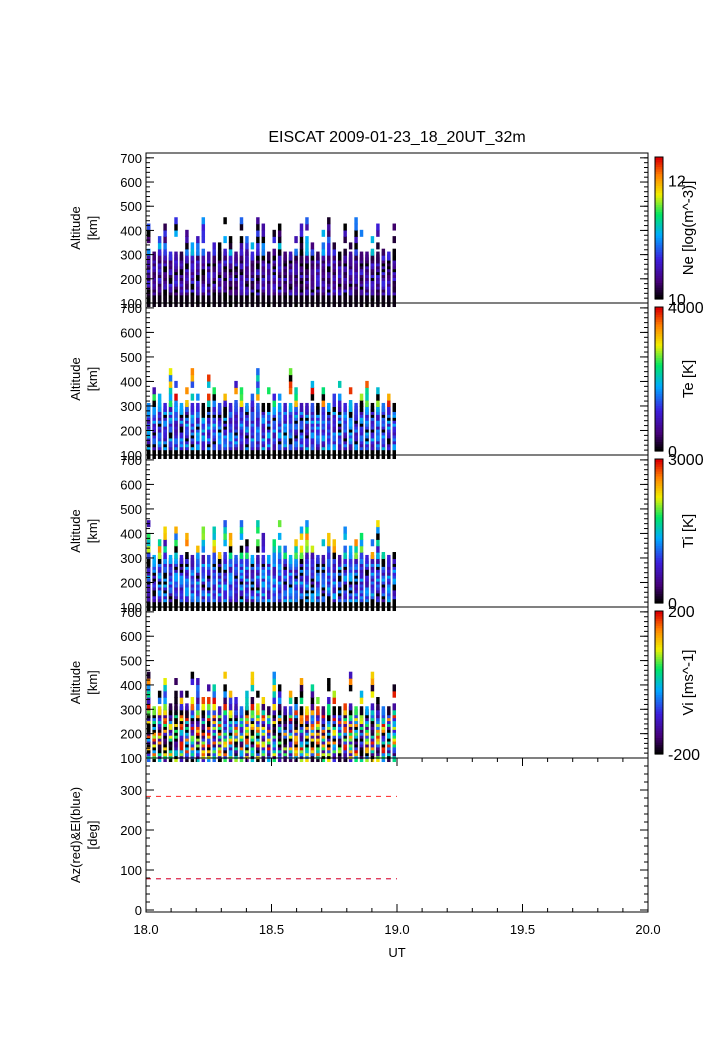 The image size is (708, 1063). I want to click on y-axis-label: Altitude, so click(75, 227).